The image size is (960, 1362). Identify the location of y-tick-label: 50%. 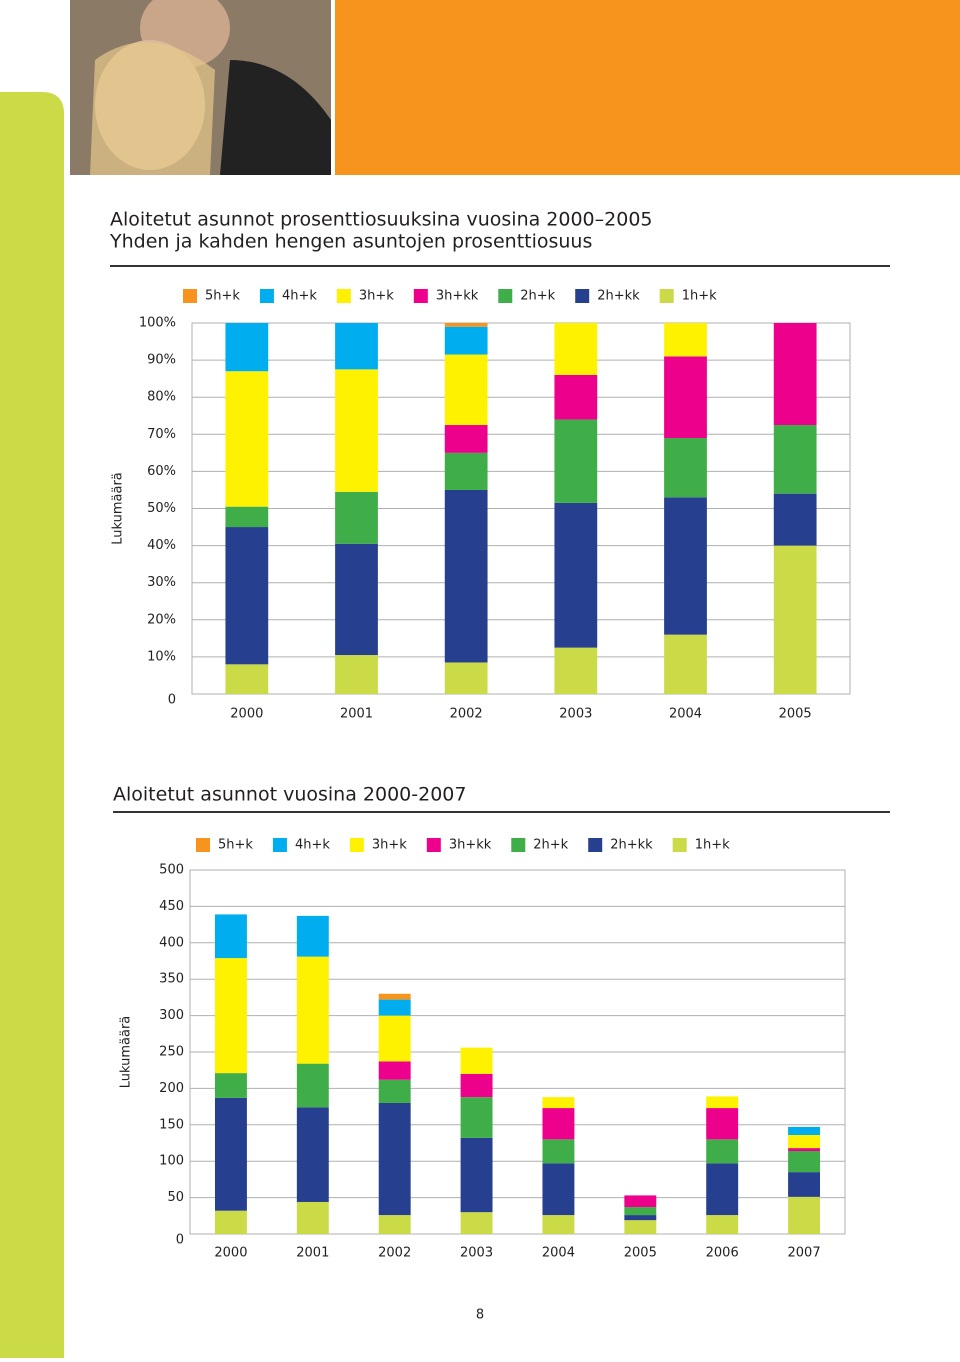
(161, 508).